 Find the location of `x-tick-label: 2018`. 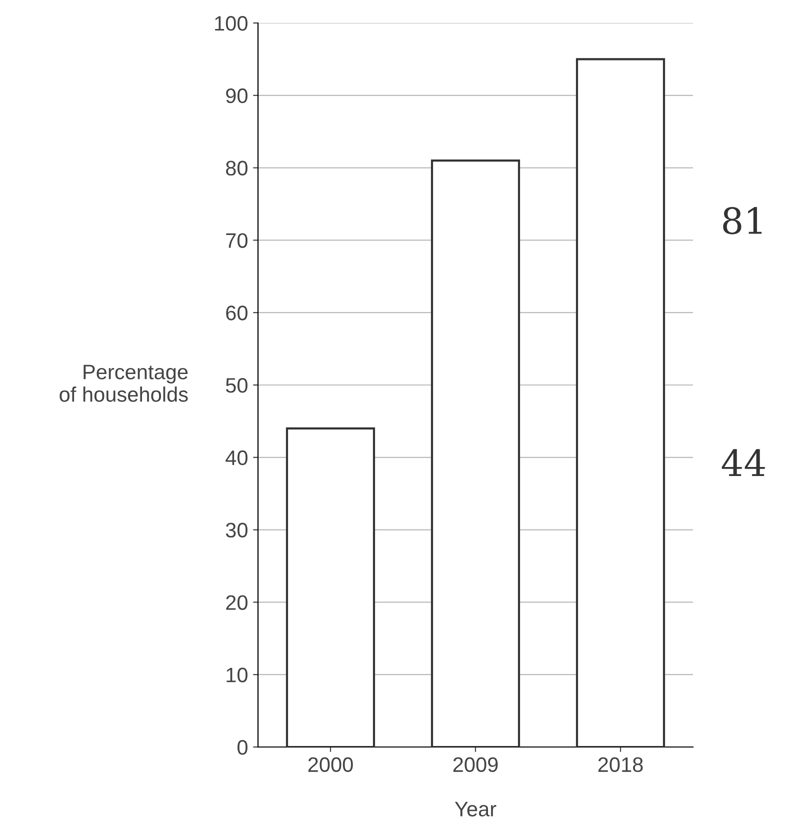

x-tick-label: 2018 is located at coordinates (620, 764).